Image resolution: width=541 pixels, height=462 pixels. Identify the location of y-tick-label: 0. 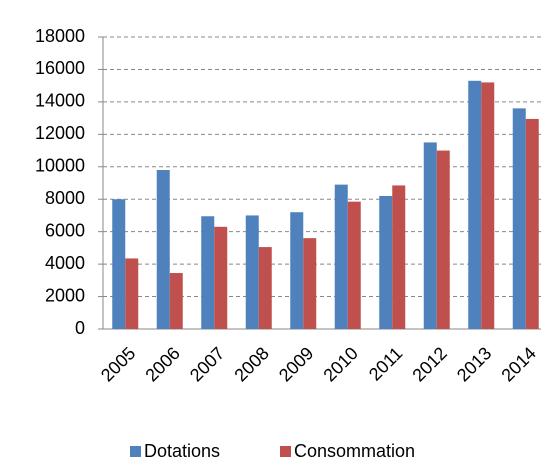
(80, 328).